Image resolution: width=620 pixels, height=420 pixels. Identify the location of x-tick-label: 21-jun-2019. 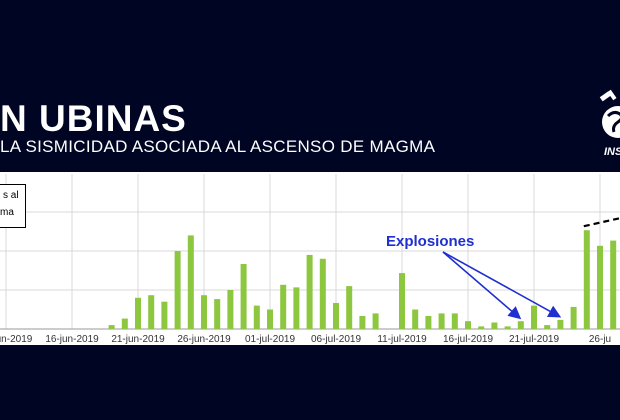
(138, 339).